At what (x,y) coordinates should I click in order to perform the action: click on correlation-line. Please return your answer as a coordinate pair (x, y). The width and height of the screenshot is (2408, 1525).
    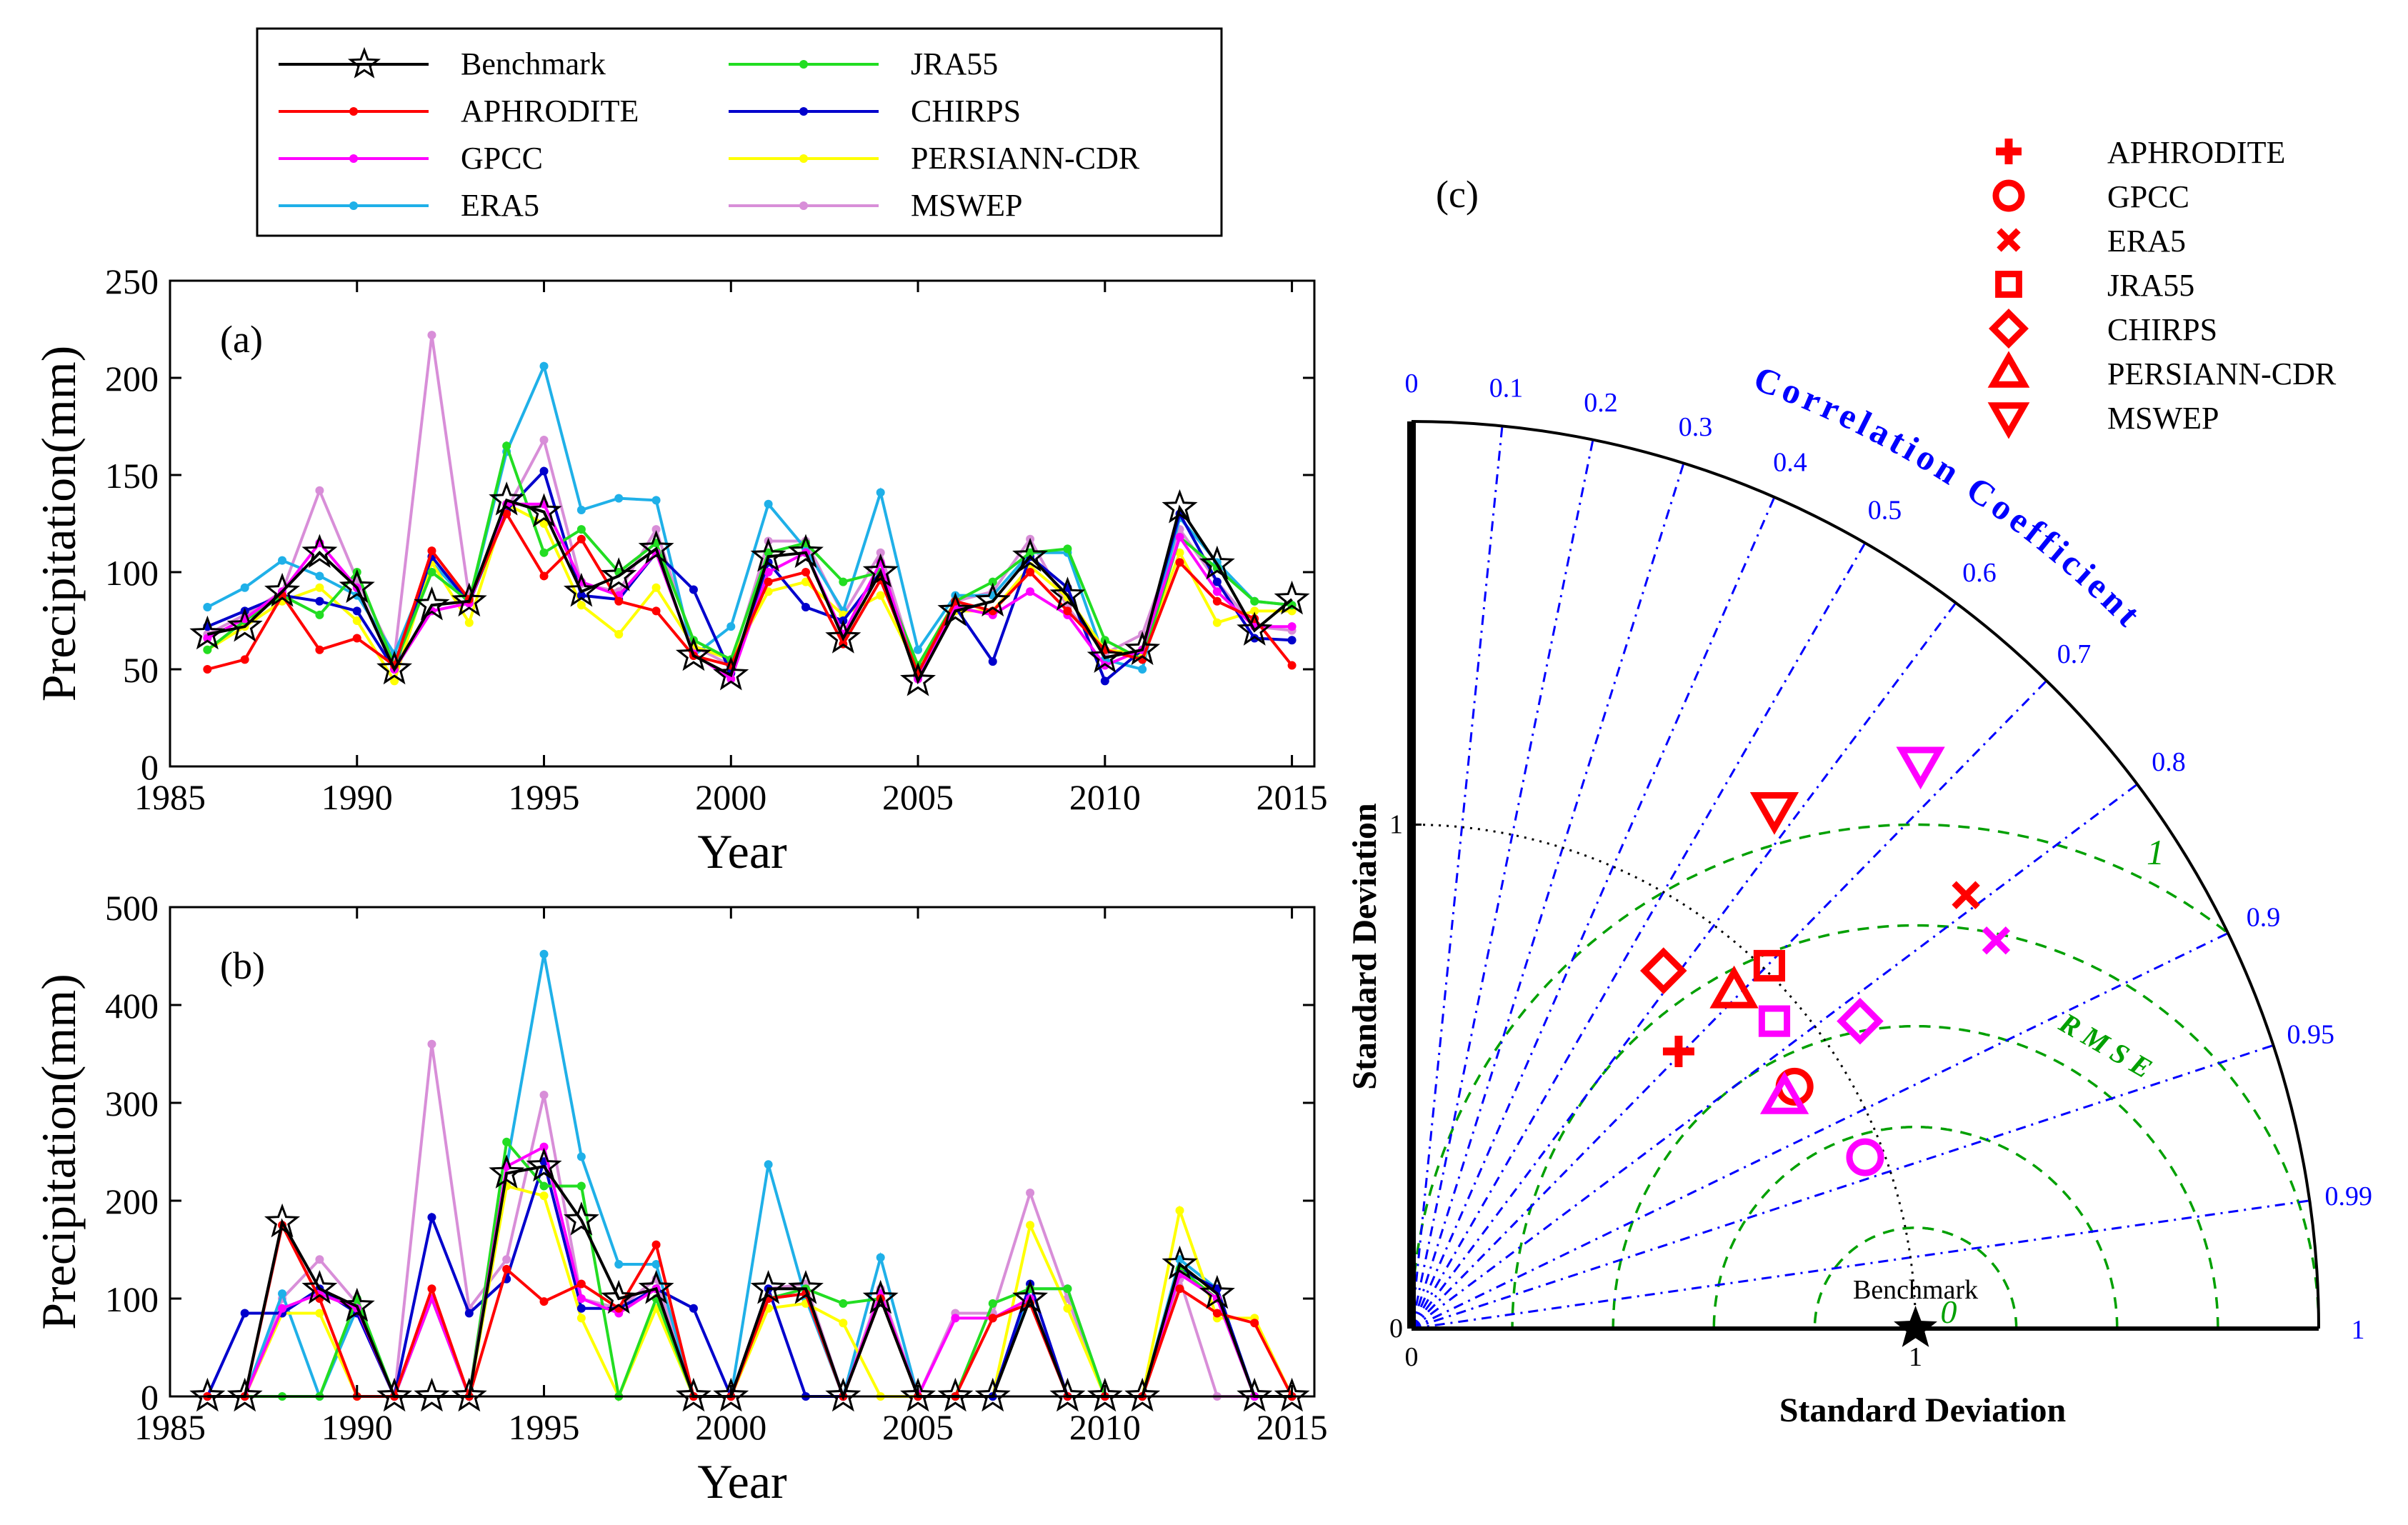
    Looking at the image, I should click on (1502, 884).